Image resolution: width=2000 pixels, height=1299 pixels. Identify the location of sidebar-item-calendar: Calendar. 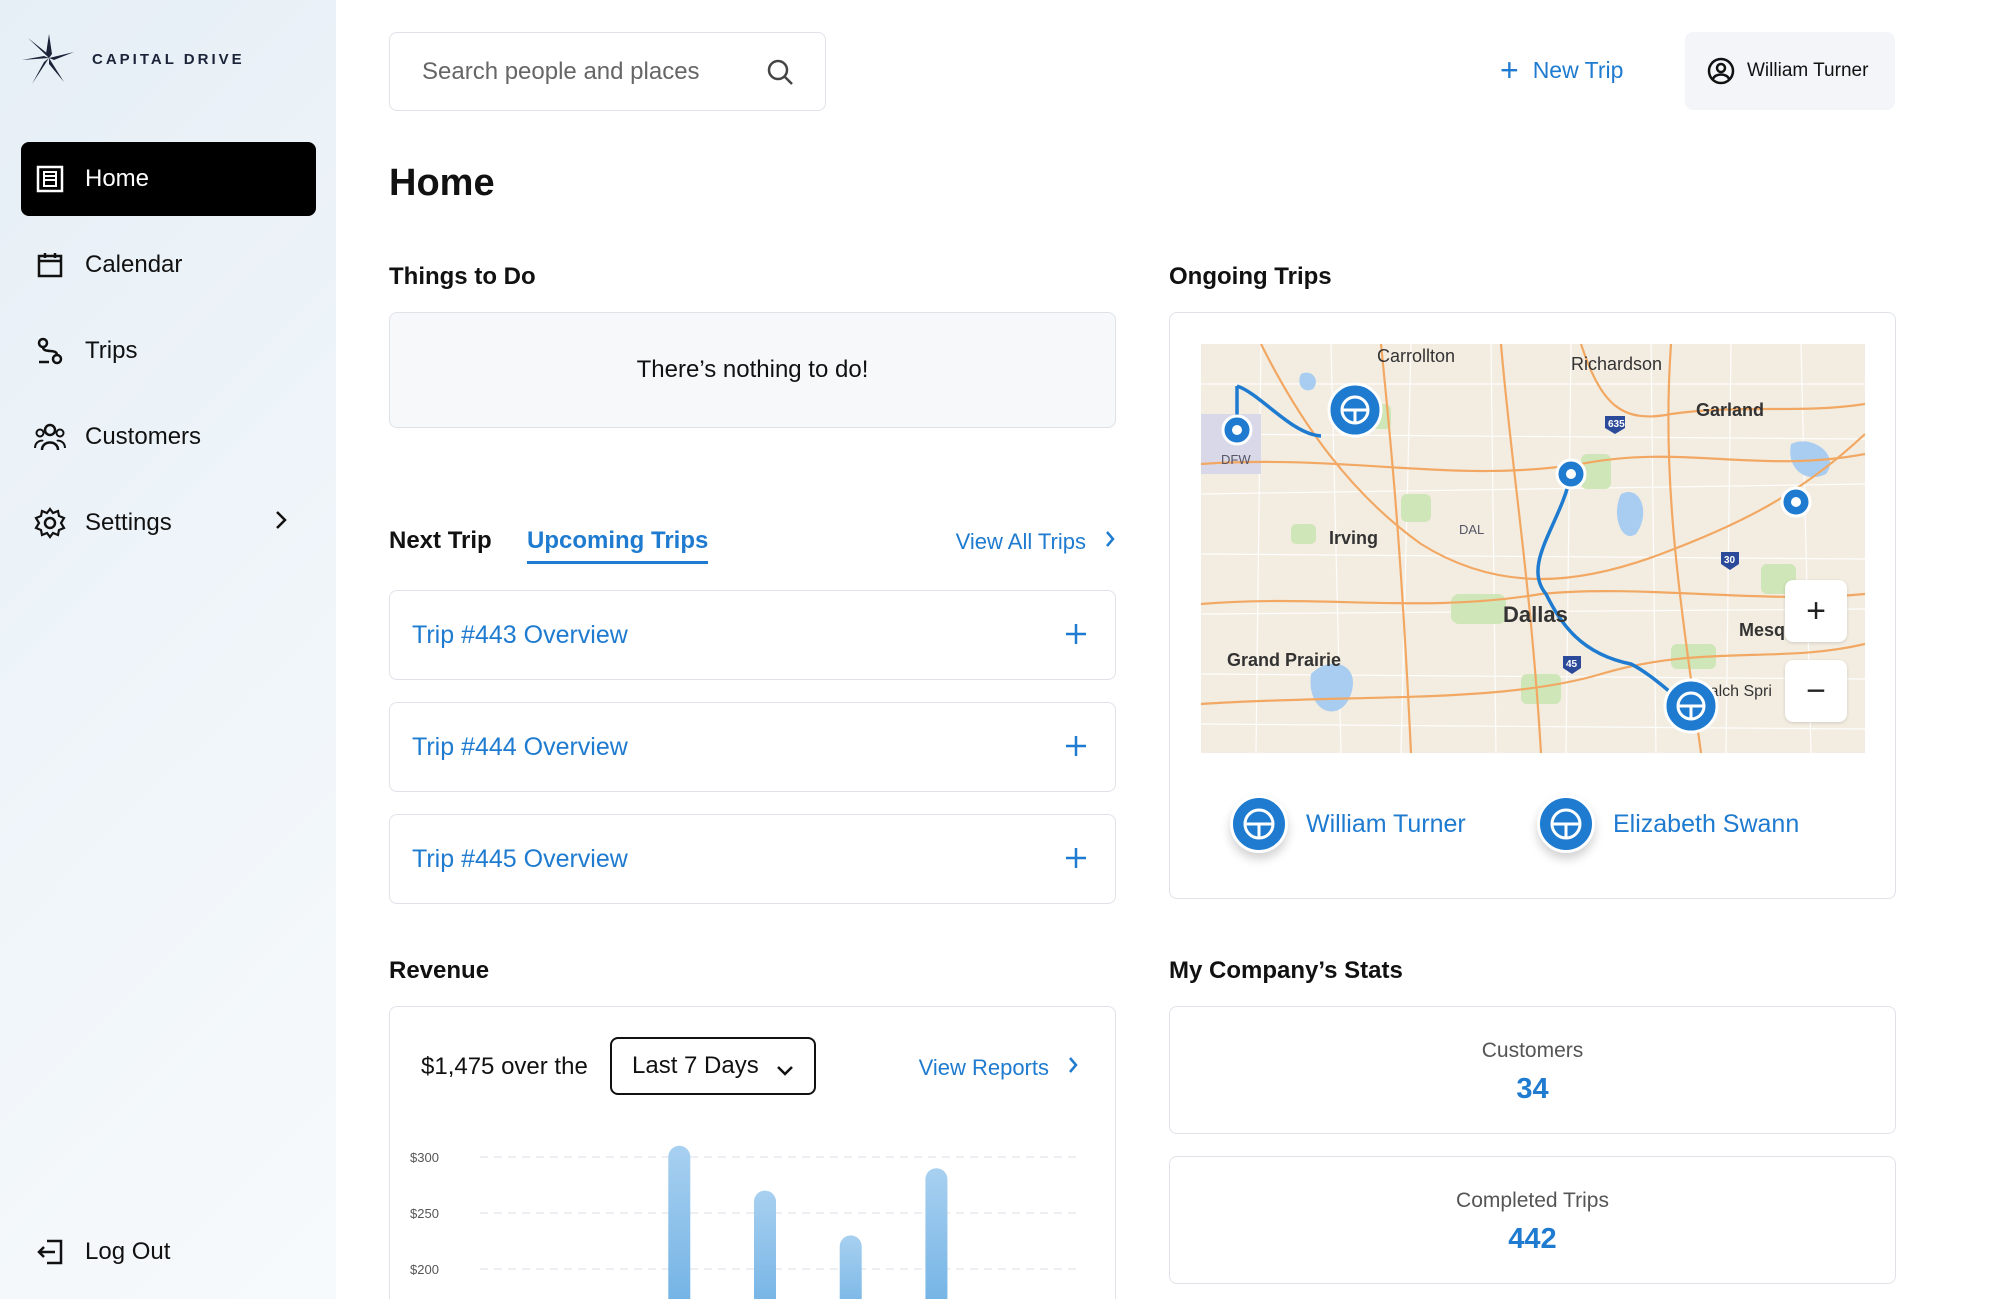
(168, 265).